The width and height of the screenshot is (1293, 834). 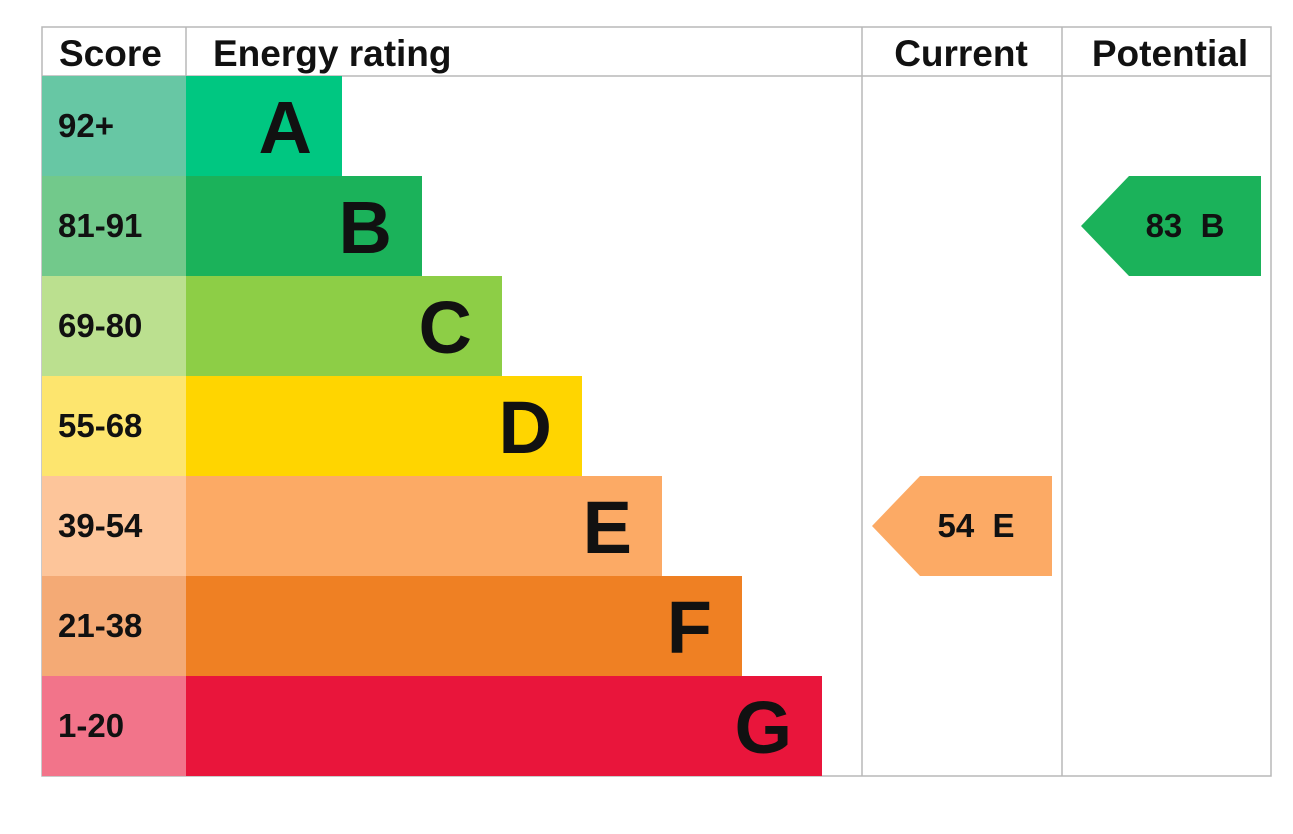 What do you see at coordinates (100, 225) in the screenshot?
I see `score-range-b: 81-91` at bounding box center [100, 225].